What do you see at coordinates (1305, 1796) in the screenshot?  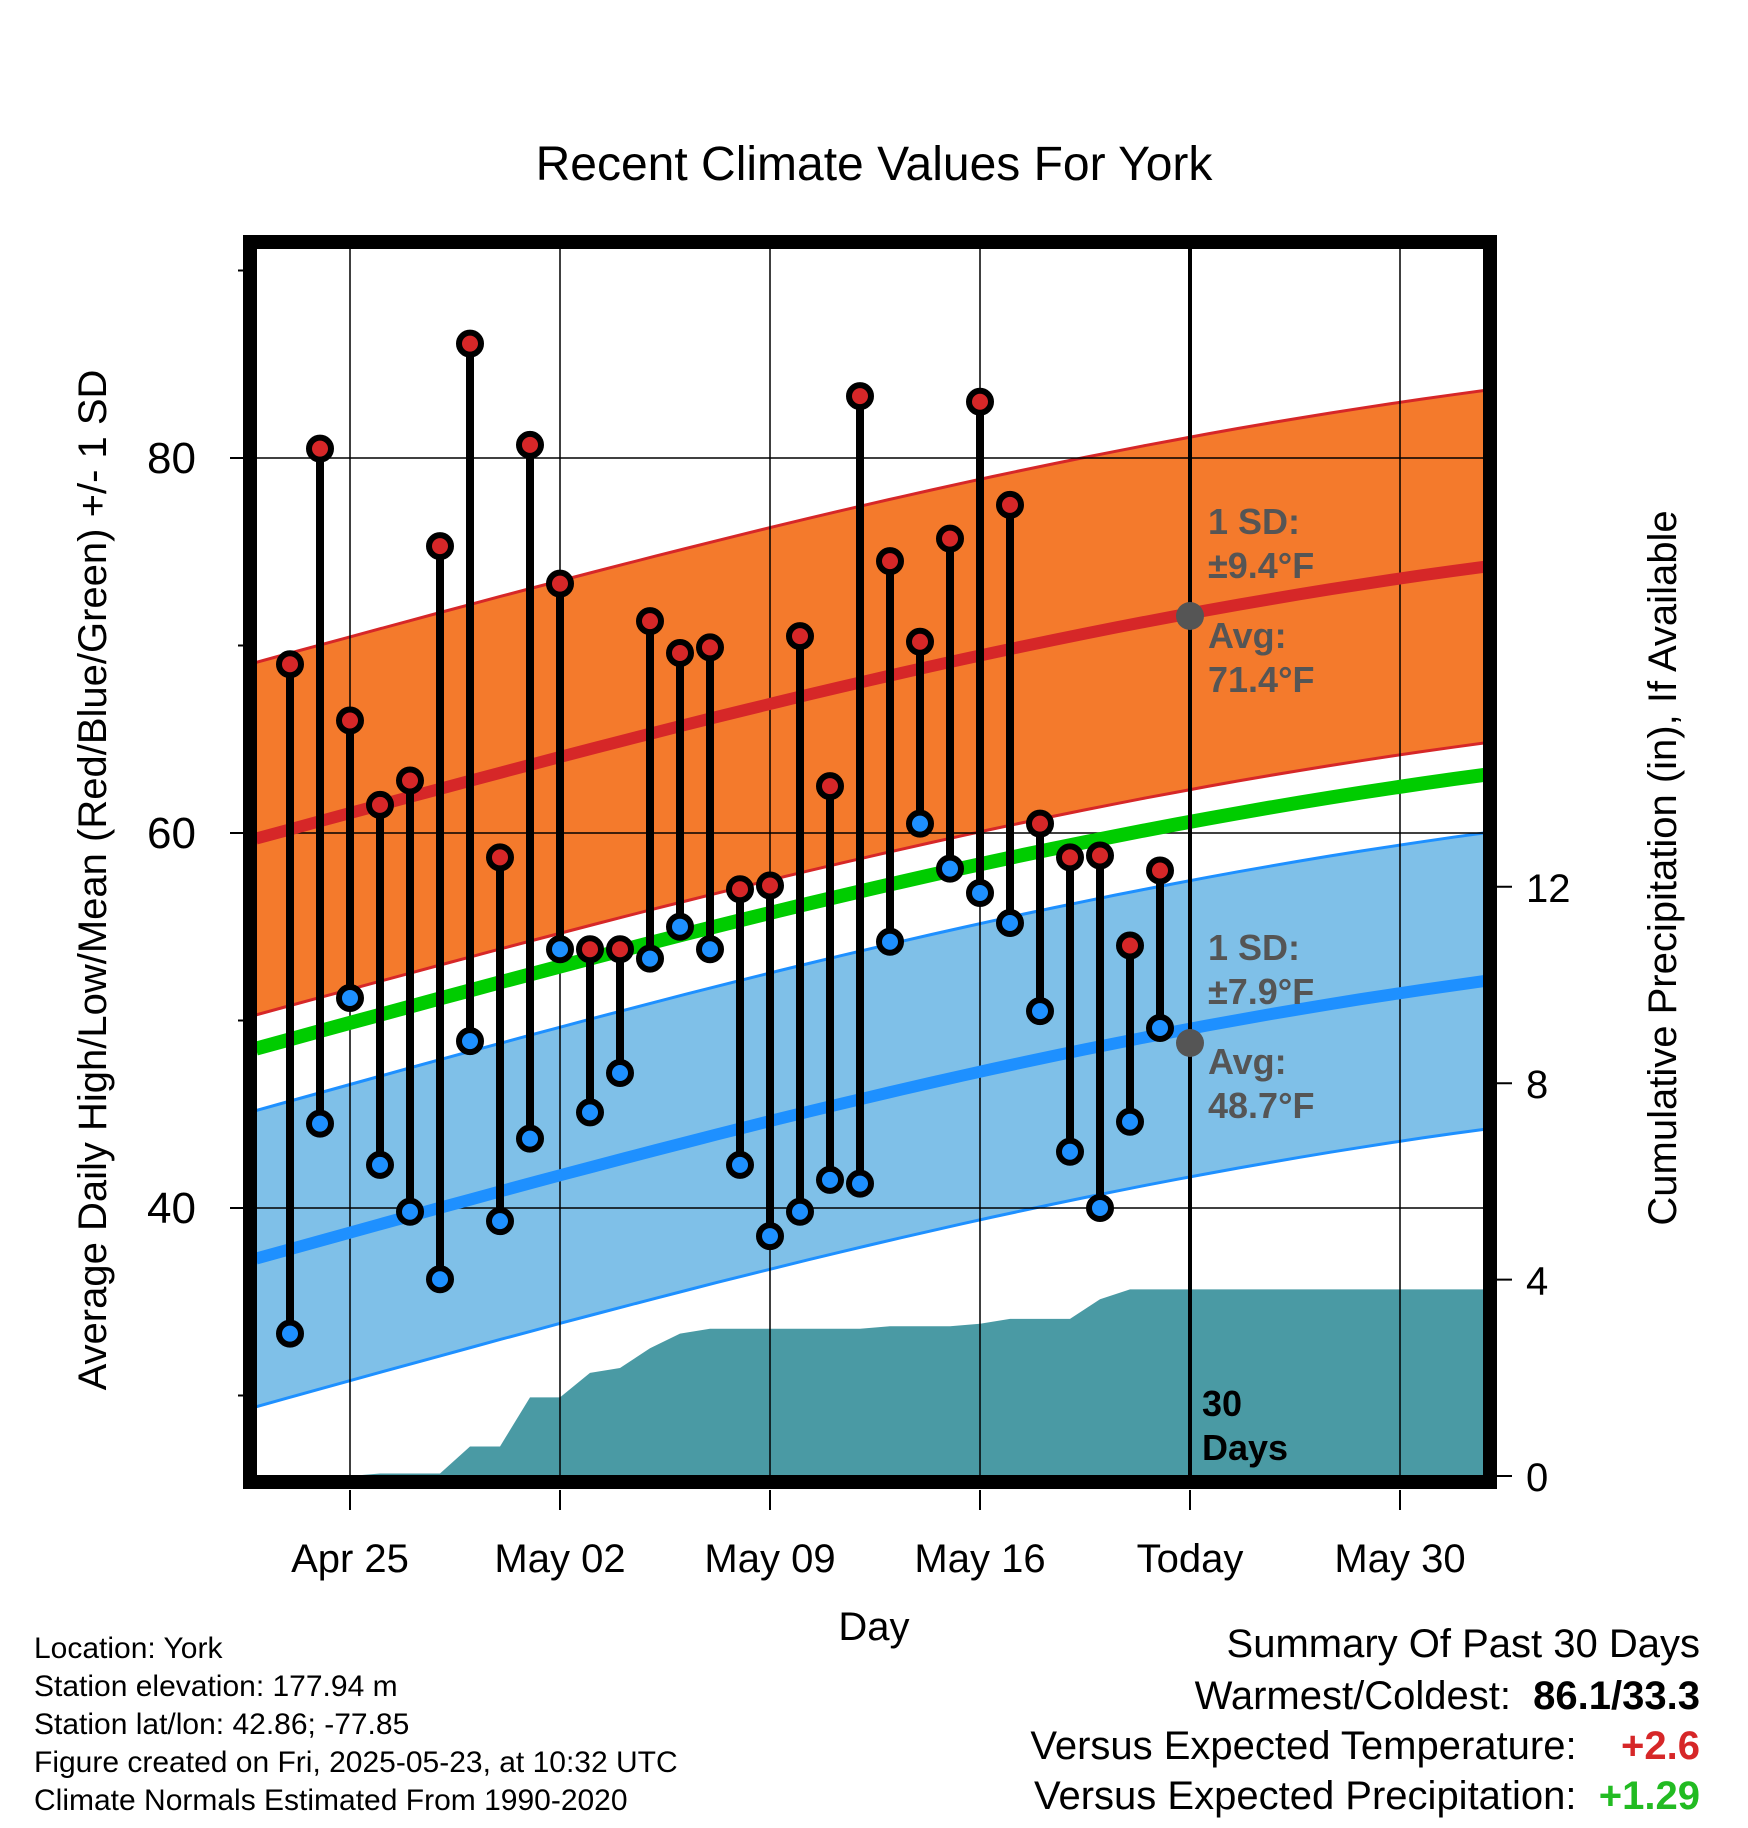 I see `summary-precip-label: Versus Expected Precipitation:` at bounding box center [1305, 1796].